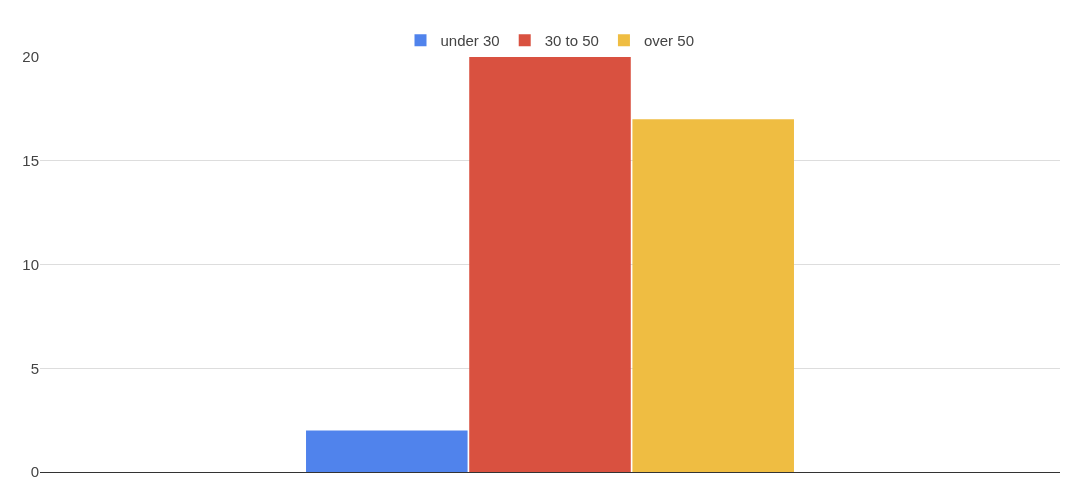 The image size is (1065, 485). Describe the element at coordinates (34, 368) in the screenshot. I see `y-tick-label: 5` at that location.